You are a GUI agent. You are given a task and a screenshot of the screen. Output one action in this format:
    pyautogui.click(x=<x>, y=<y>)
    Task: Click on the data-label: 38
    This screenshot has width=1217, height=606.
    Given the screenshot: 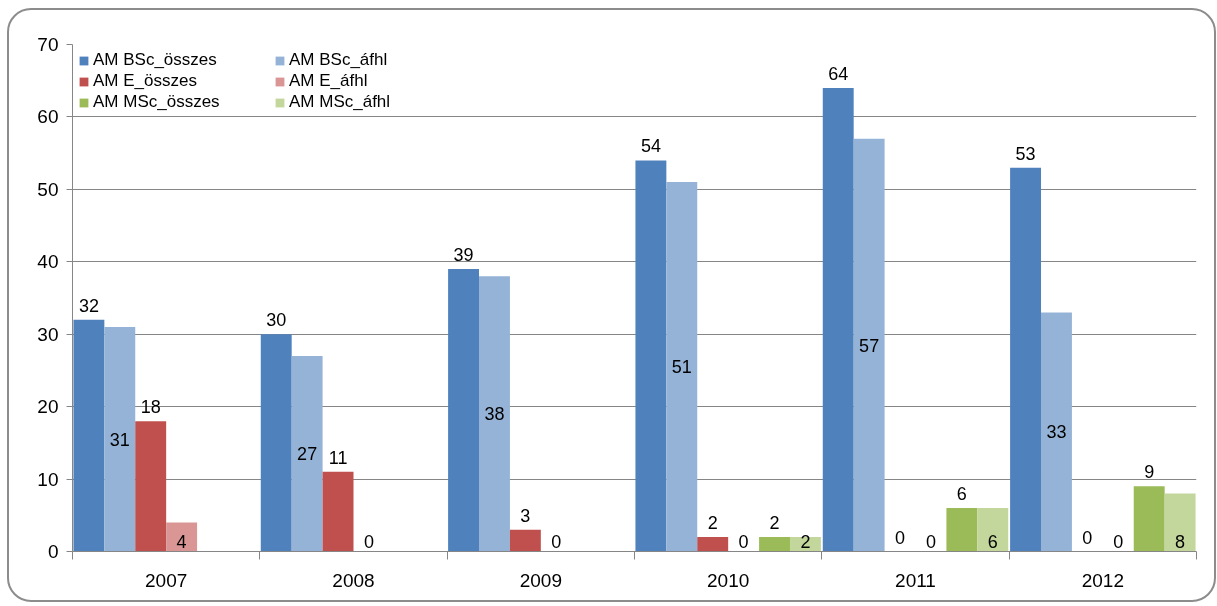 What is the action you would take?
    pyautogui.click(x=494, y=414)
    